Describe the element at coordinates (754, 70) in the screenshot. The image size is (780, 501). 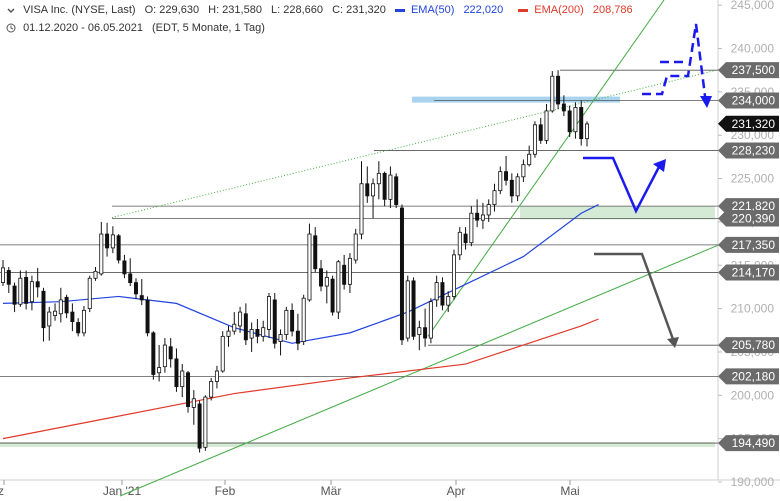
I see `price-tag-label: 237,500` at that location.